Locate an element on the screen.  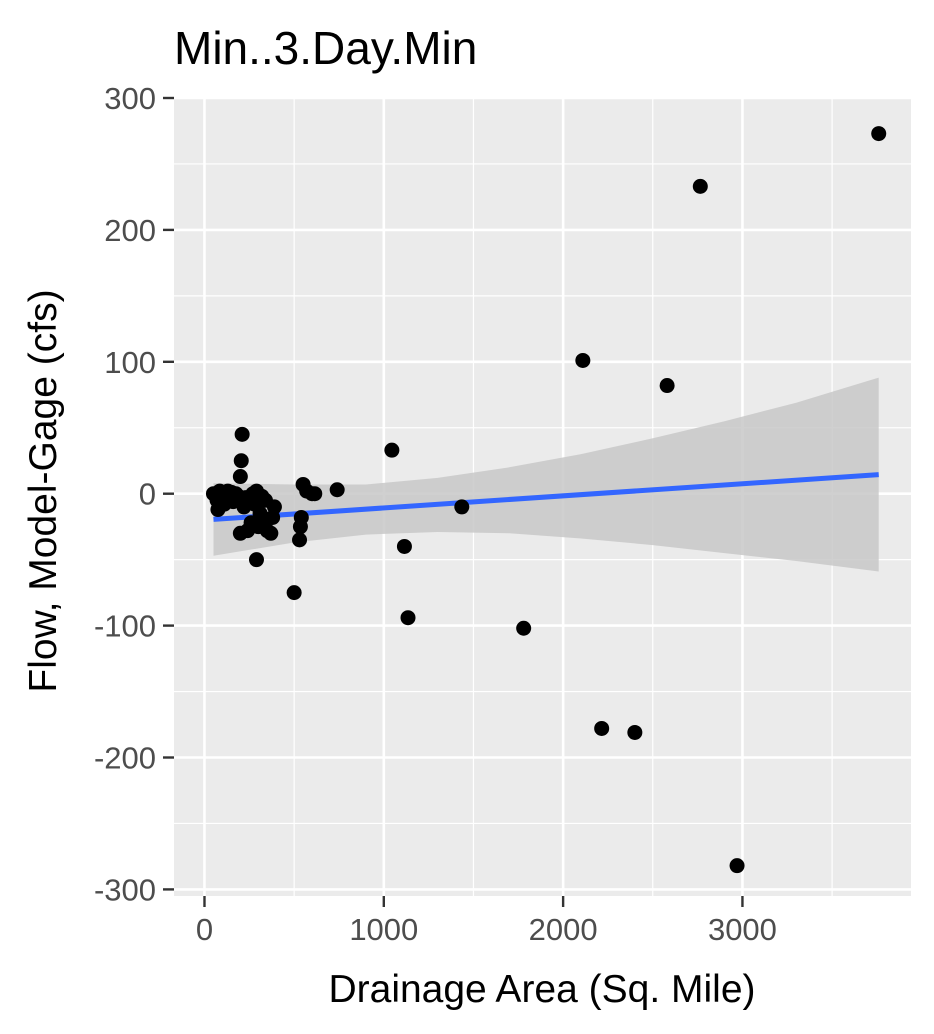
x-axis: 0 1000 2000 3000 is located at coordinates (486, 921).